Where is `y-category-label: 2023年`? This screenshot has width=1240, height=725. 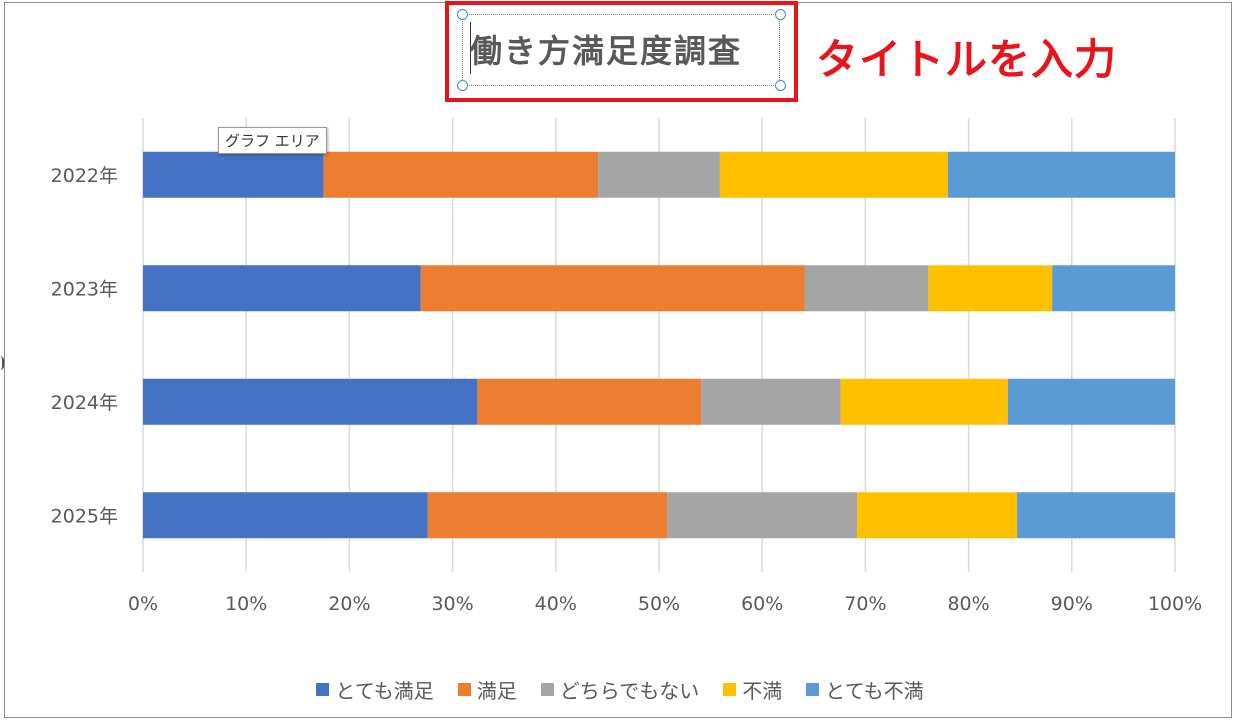 y-category-label: 2023年 is located at coordinates (84, 289).